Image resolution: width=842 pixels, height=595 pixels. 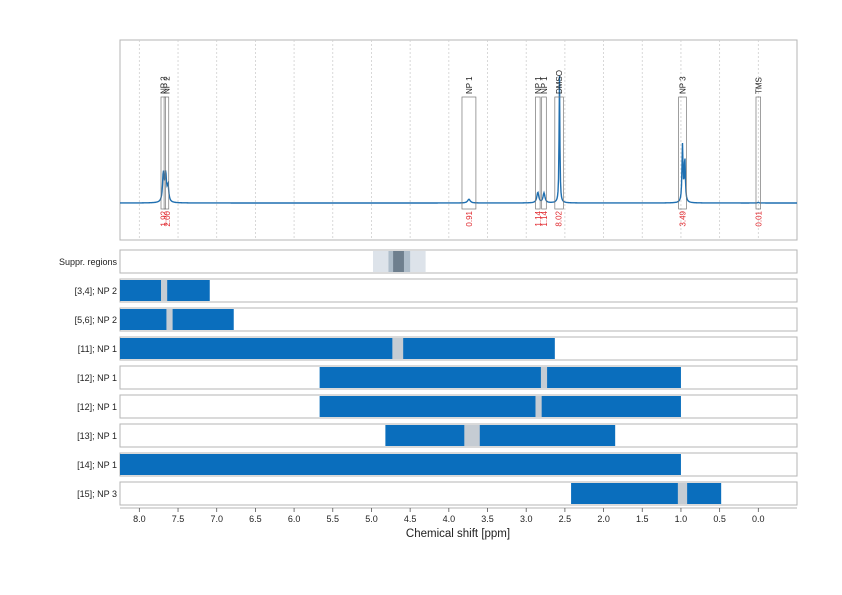 What do you see at coordinates (603, 519) in the screenshot?
I see `x-tick-label: 2.0` at bounding box center [603, 519].